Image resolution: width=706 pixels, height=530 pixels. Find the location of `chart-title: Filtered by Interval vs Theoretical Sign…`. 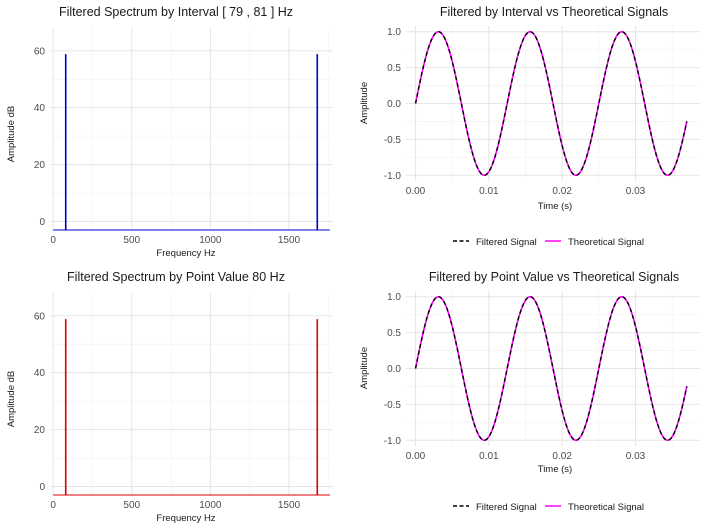

chart-title: Filtered by Interval vs Theoretical Sign… is located at coordinates (554, 12).